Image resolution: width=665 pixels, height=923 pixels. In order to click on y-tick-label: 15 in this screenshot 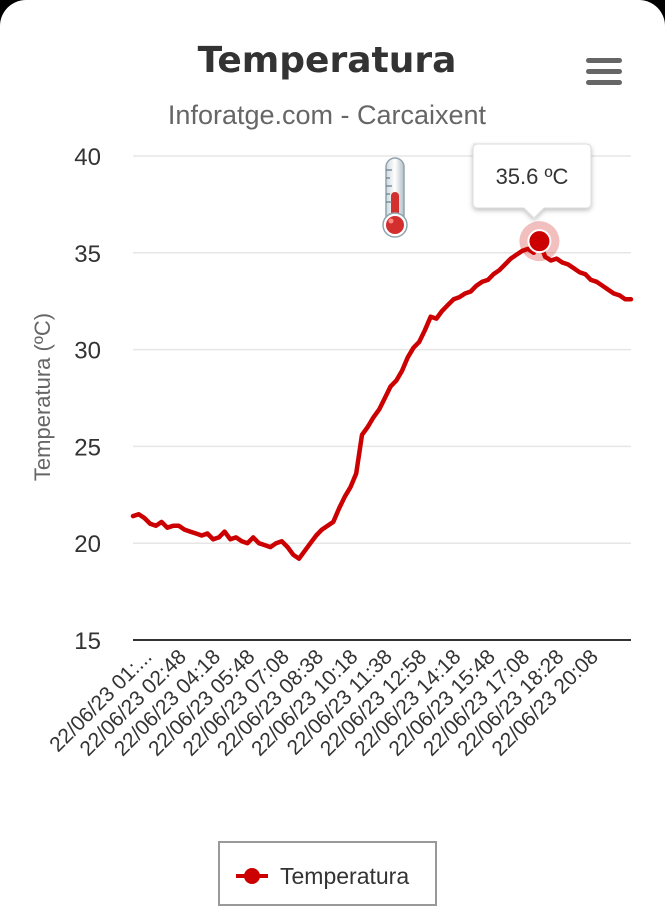, I will do `click(87, 641)`.